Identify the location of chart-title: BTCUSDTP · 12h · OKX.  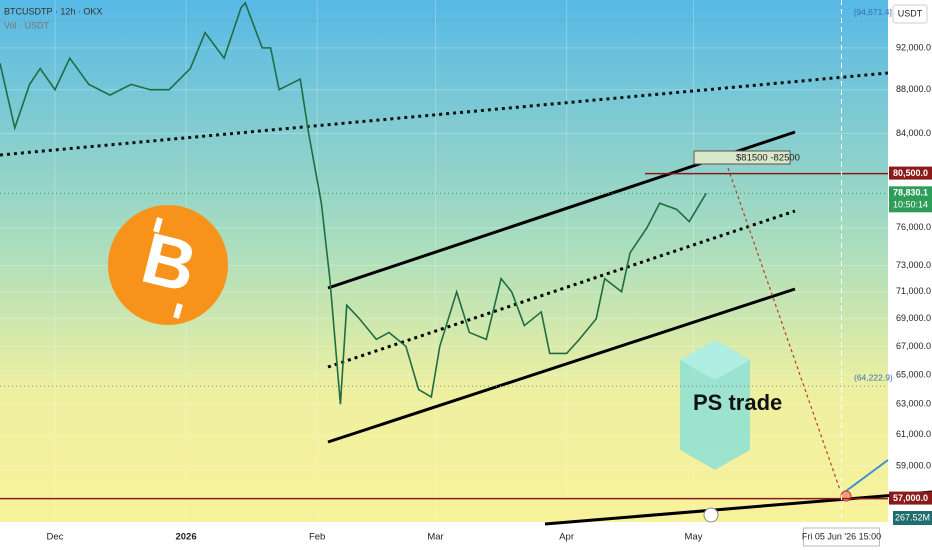
(53, 11).